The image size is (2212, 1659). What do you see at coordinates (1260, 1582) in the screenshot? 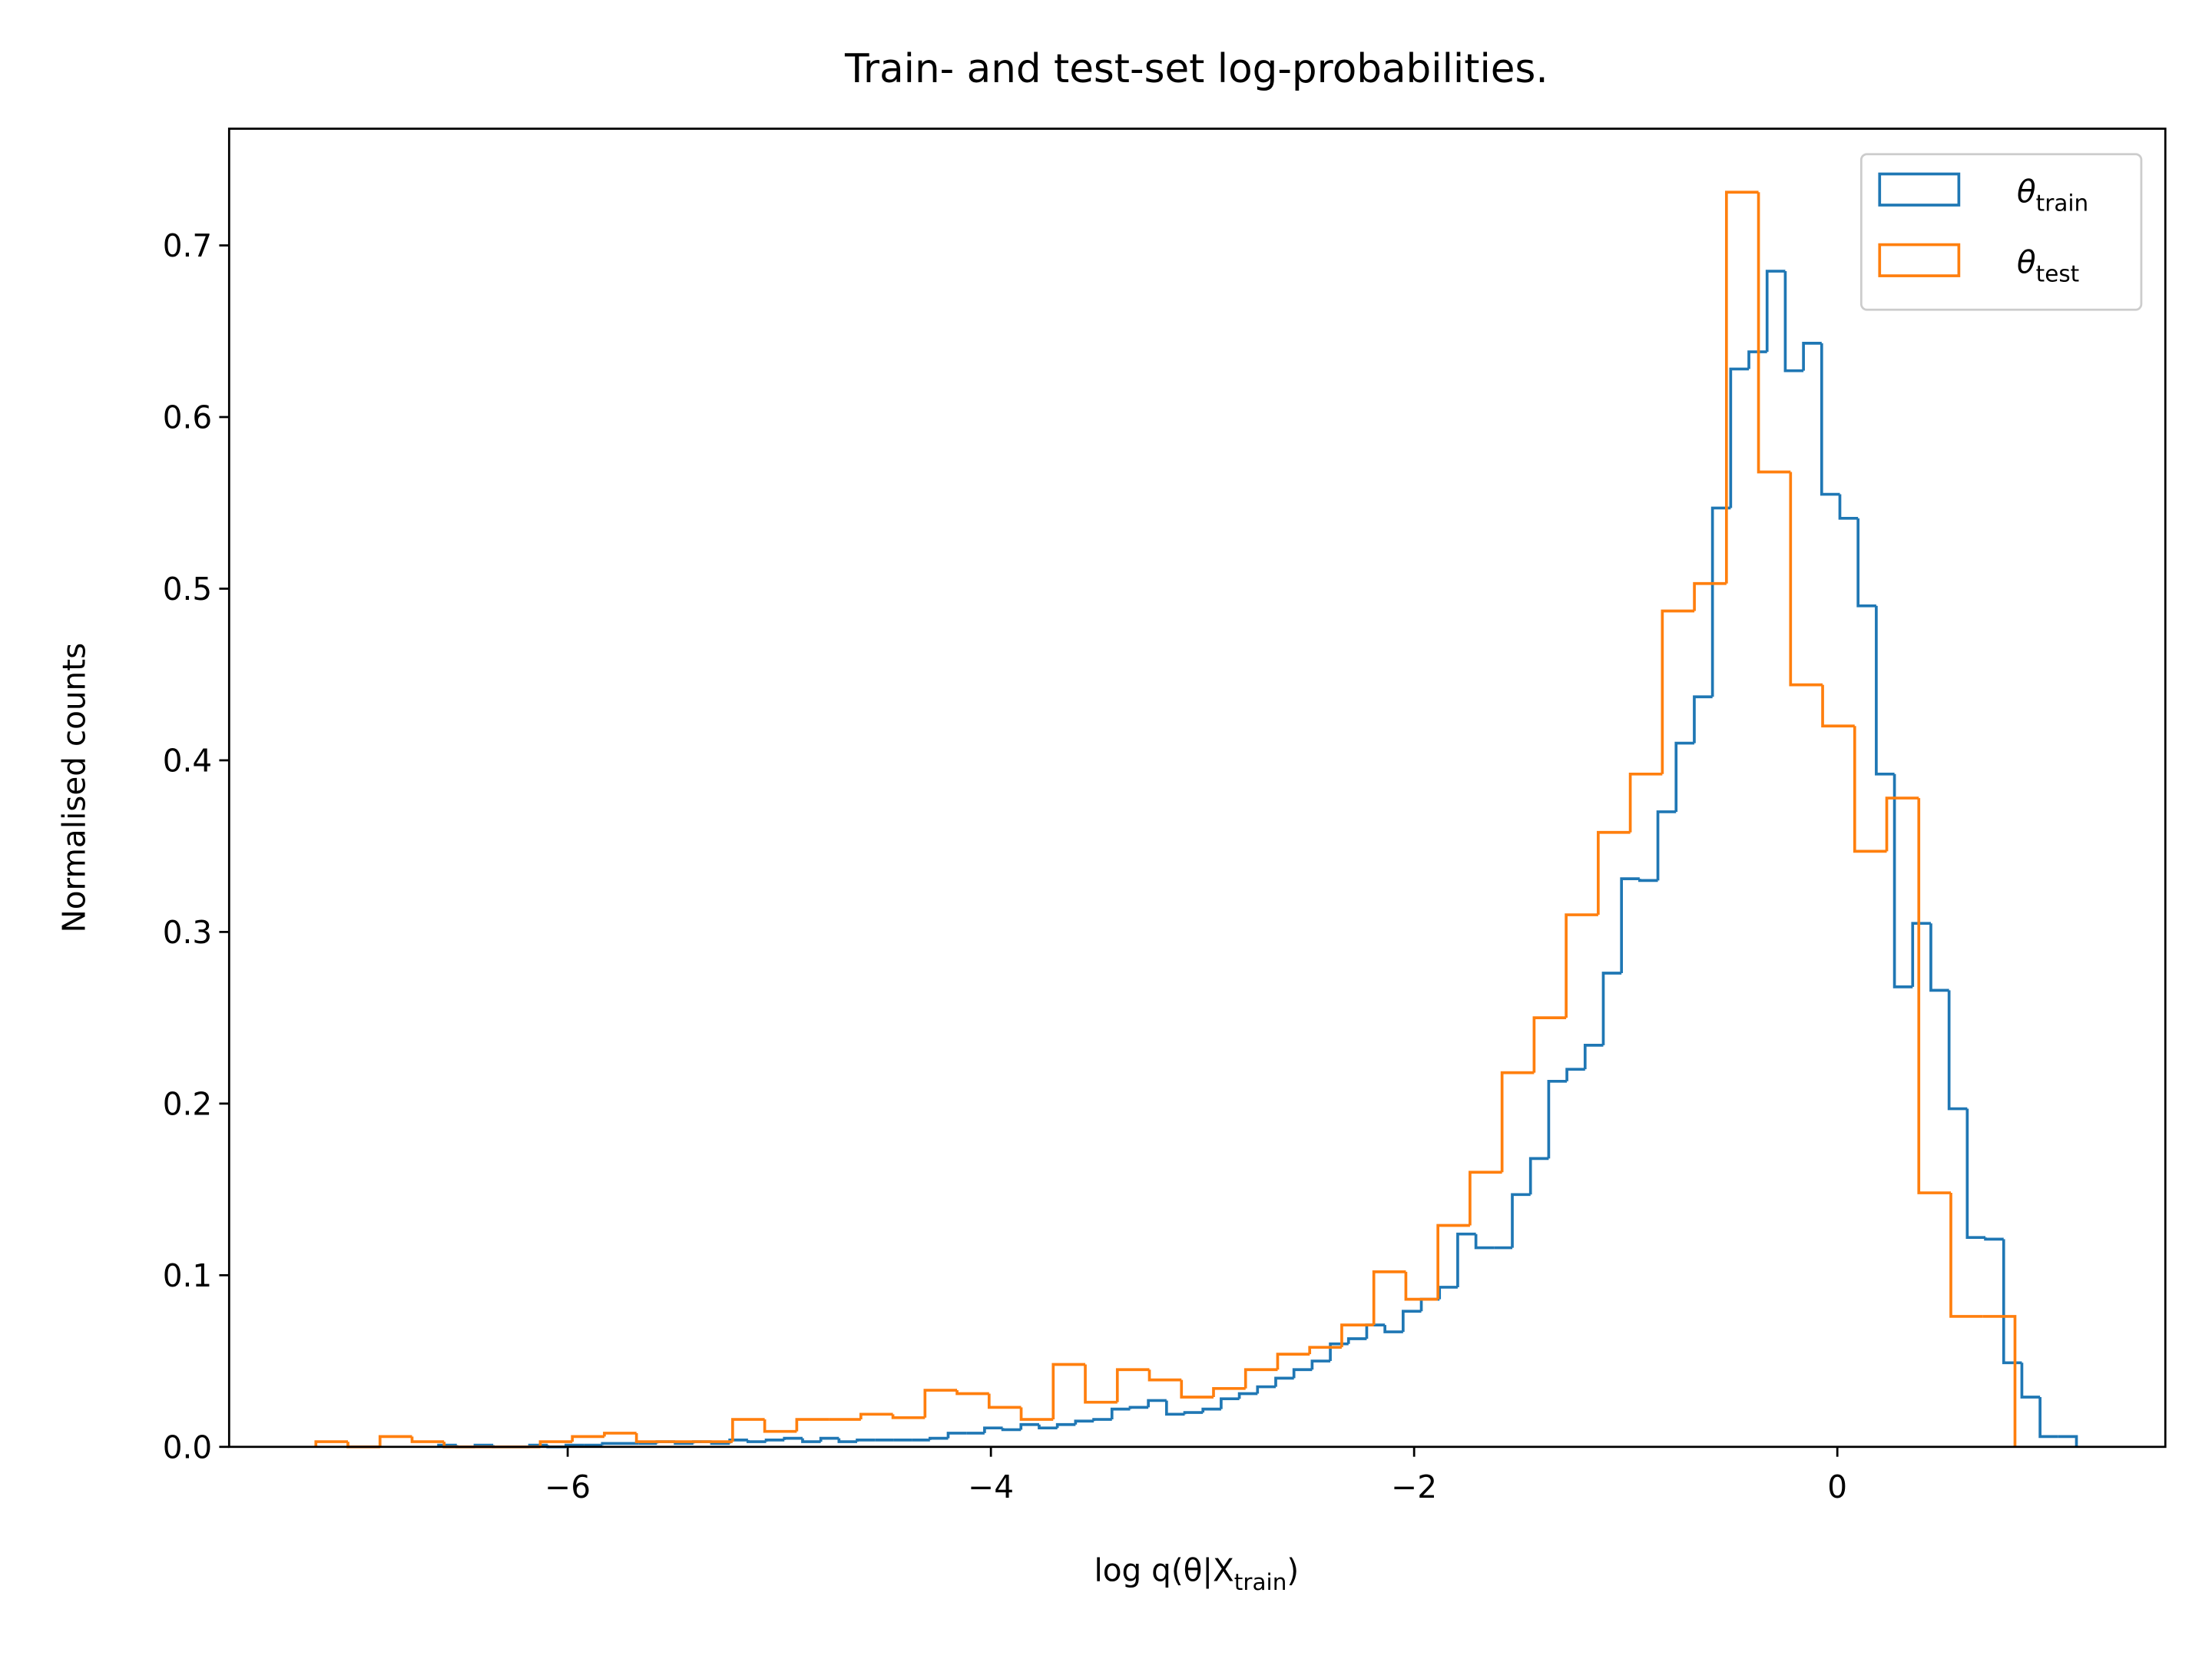
I see `x-label-sub: train` at bounding box center [1260, 1582].